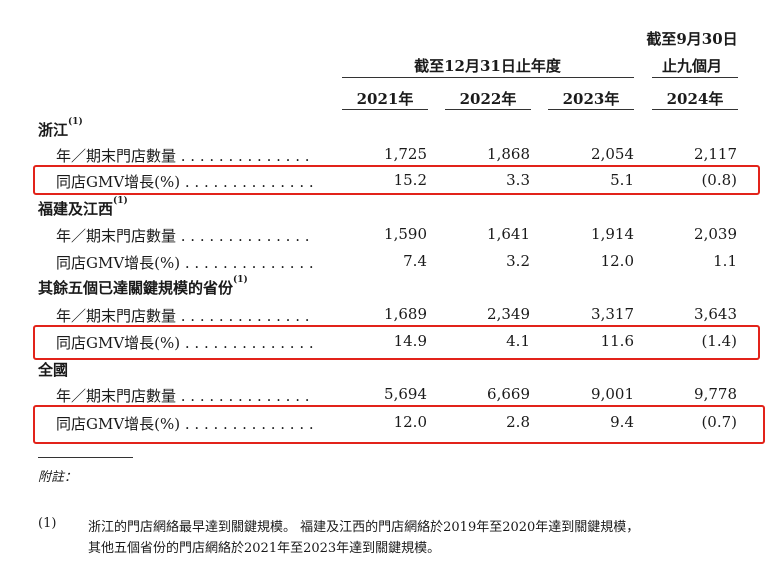 This screenshot has width=781, height=577. Describe the element at coordinates (622, 180) in the screenshot. I see `cell-2023: 5.1` at that location.